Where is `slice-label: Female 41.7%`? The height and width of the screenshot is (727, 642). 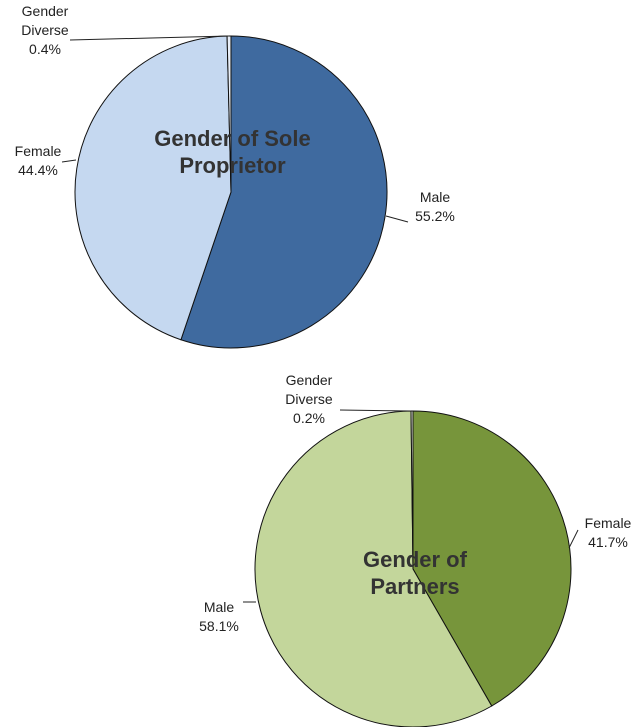 slice-label: Female 41.7% is located at coordinates (608, 533).